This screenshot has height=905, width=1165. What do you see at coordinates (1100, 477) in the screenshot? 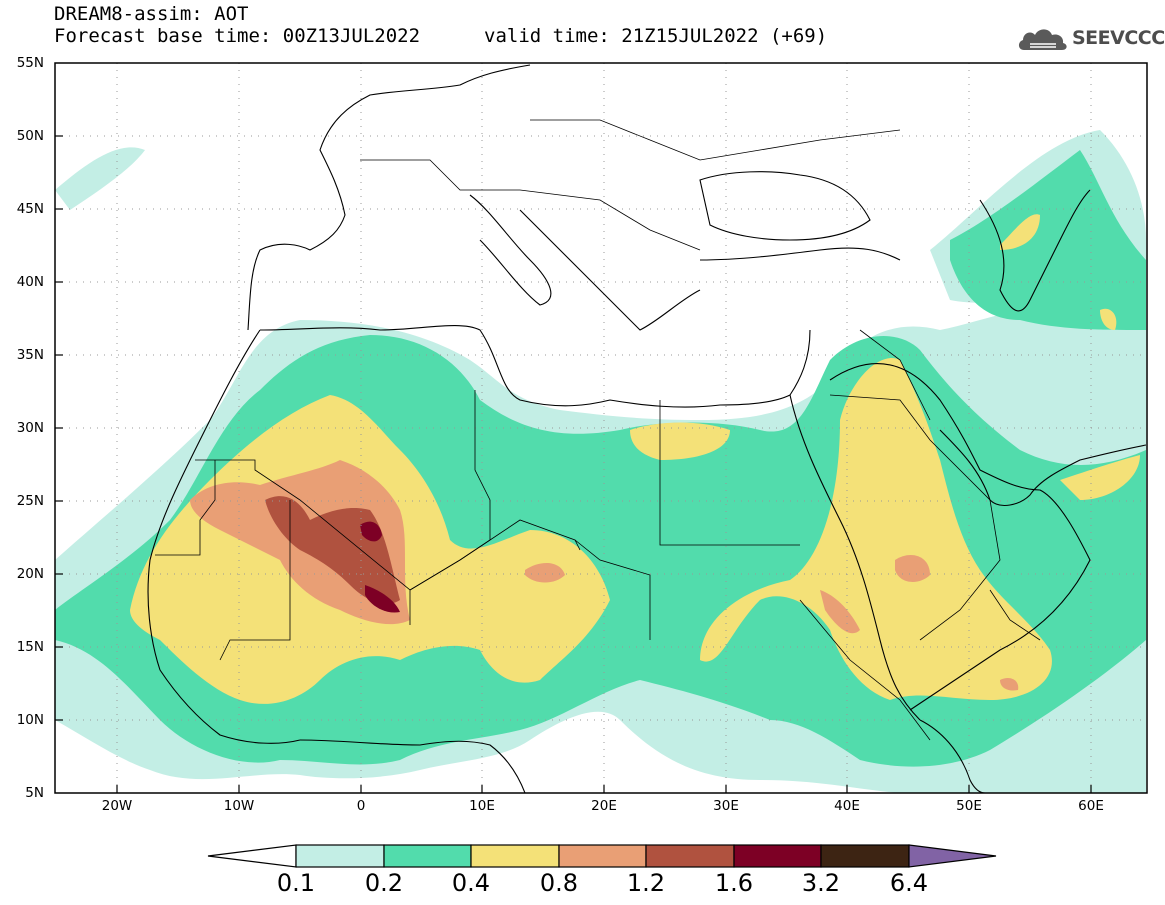
I see `aot-band-0.4-gulf` at bounding box center [1100, 477].